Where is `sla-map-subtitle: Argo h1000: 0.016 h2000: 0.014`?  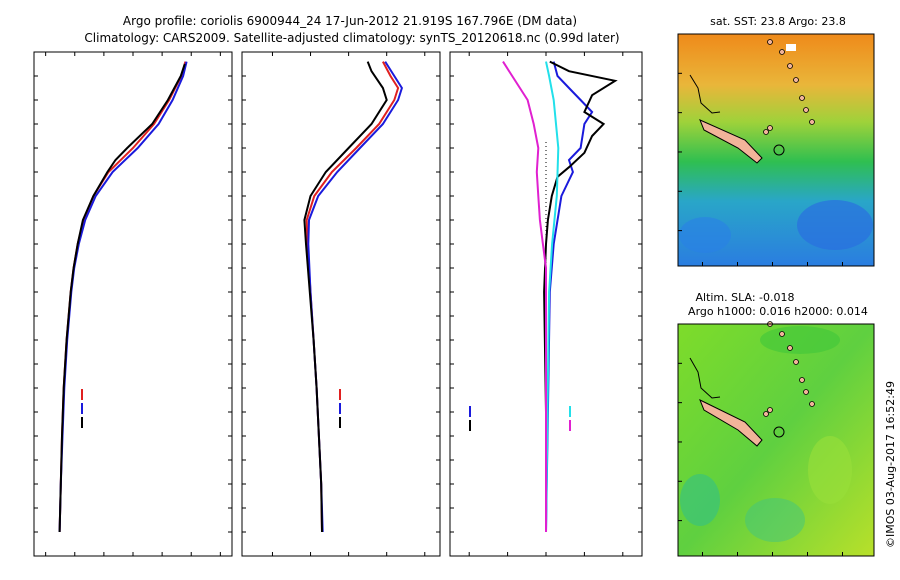
sla-map-subtitle: Argo h1000: 0.016 h2000: 0.014 is located at coordinates (778, 311).